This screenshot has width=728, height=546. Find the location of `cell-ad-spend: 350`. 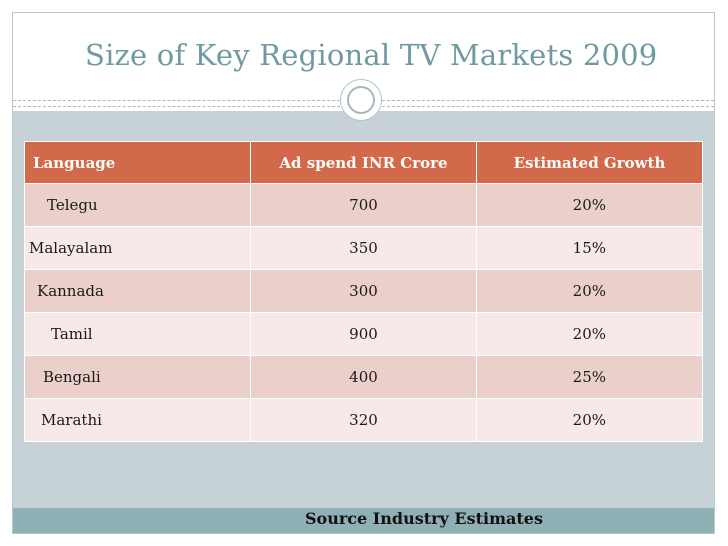

cell-ad-spend: 350 is located at coordinates (363, 248).